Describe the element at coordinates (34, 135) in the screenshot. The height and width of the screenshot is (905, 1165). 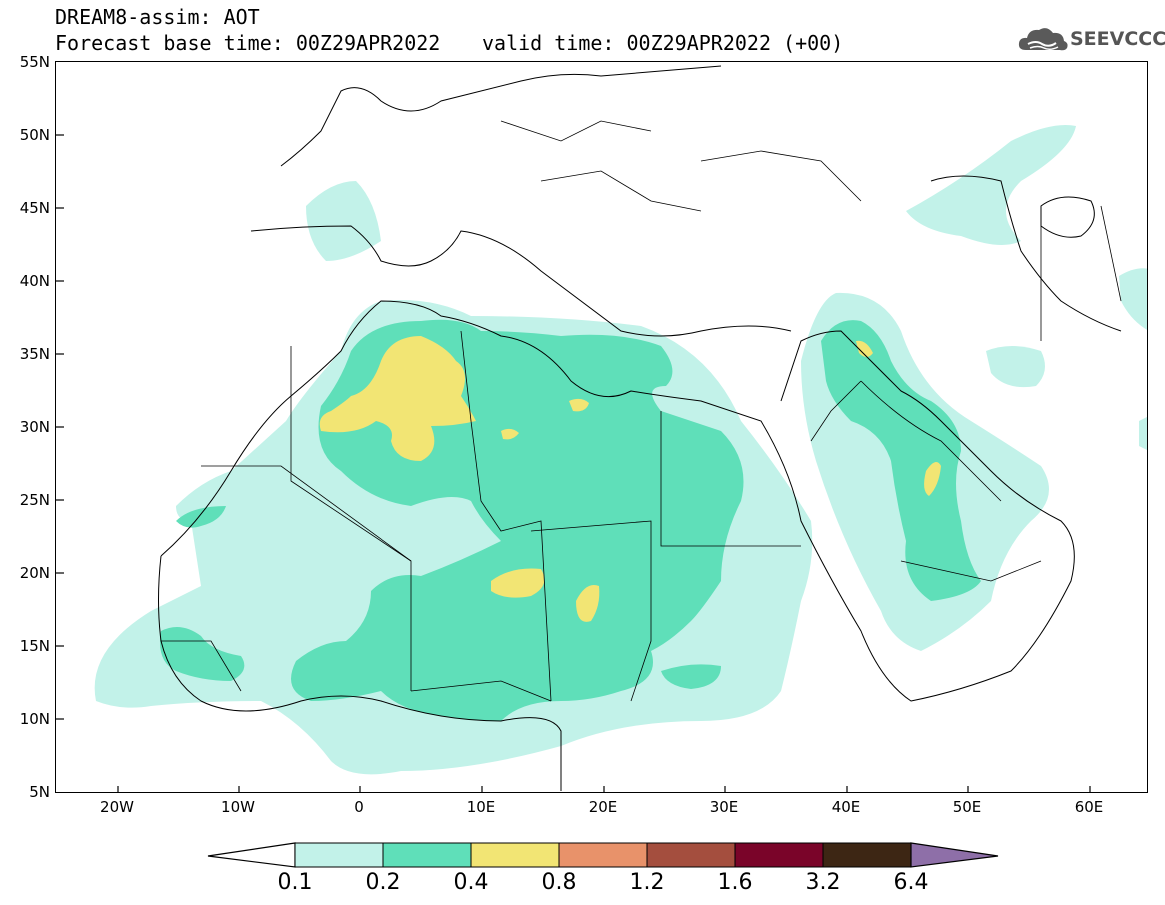
I see `lat-tick-50n: 50N` at that location.